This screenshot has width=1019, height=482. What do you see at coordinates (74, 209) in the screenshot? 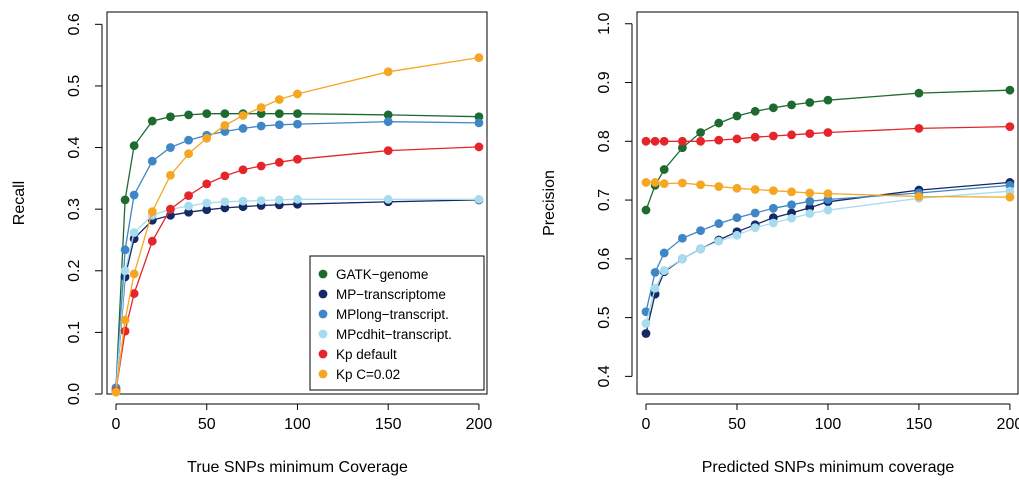
I see `y-tick-label: 0.3` at bounding box center [74, 209].